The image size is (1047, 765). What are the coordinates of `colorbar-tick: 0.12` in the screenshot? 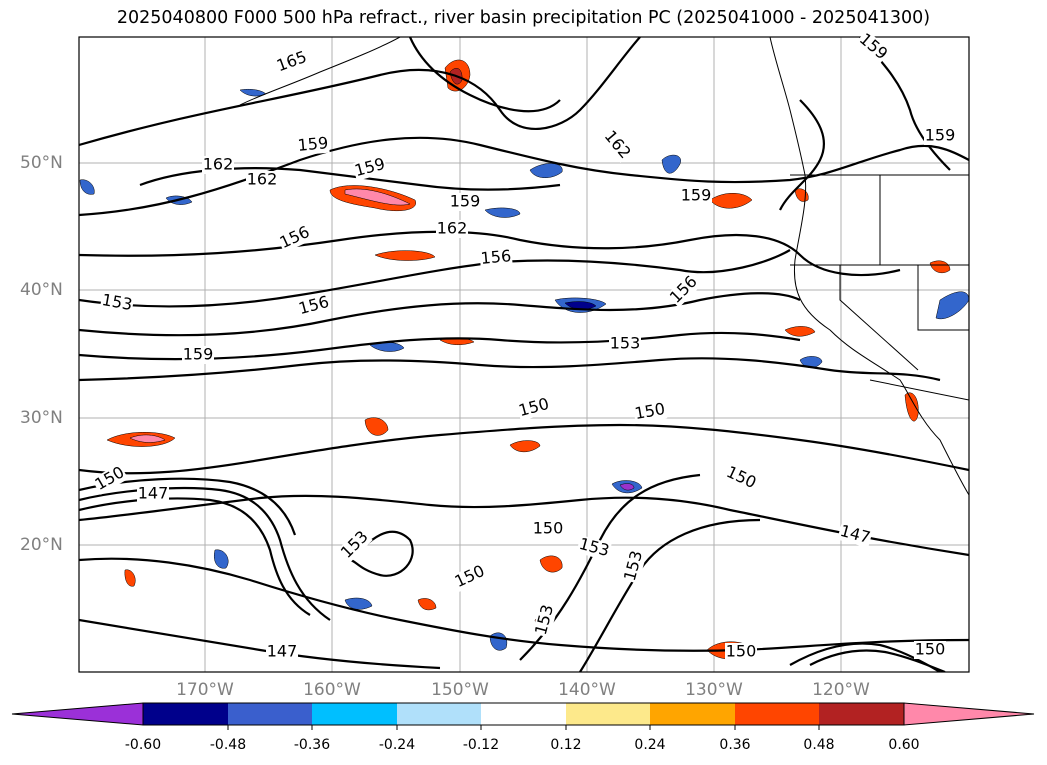 It's located at (566, 745).